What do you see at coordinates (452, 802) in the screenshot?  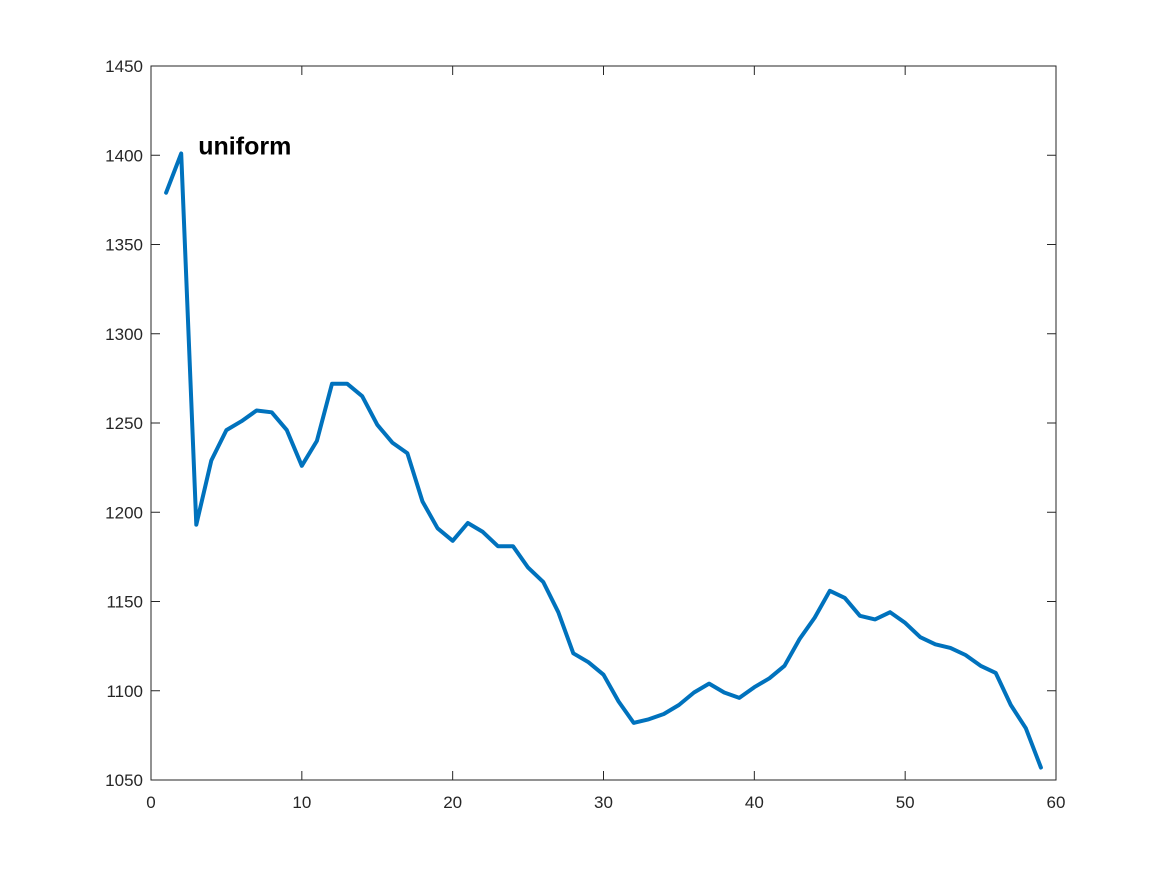 I see `x-tick-label: 20` at bounding box center [452, 802].